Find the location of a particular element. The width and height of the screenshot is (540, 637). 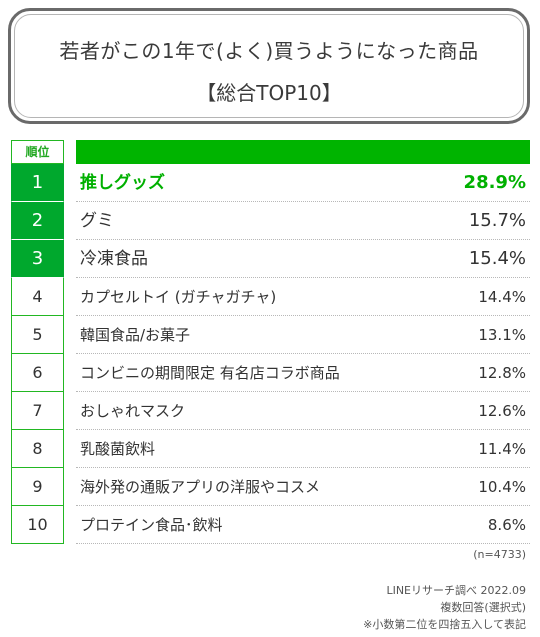

rounding-note: ※小数第二位を四捨五入して表記 is located at coordinates (444, 624).